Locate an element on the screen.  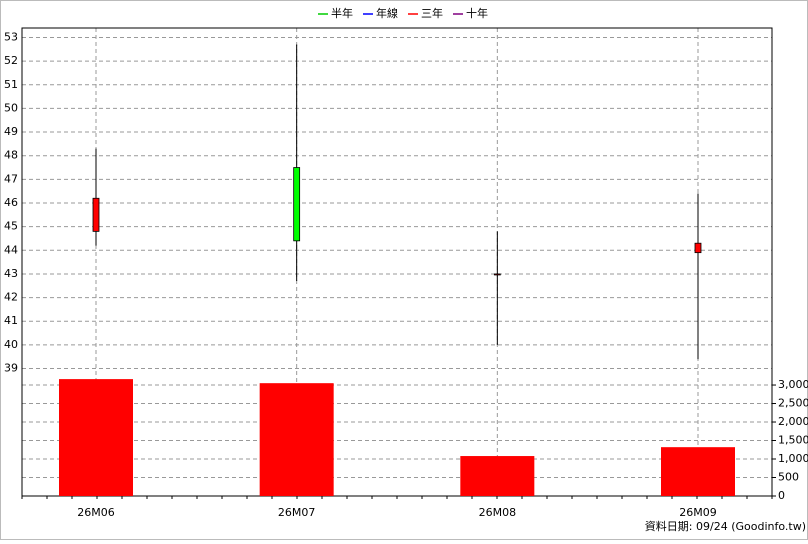
y-tick-label: 51 is located at coordinates (11, 84).